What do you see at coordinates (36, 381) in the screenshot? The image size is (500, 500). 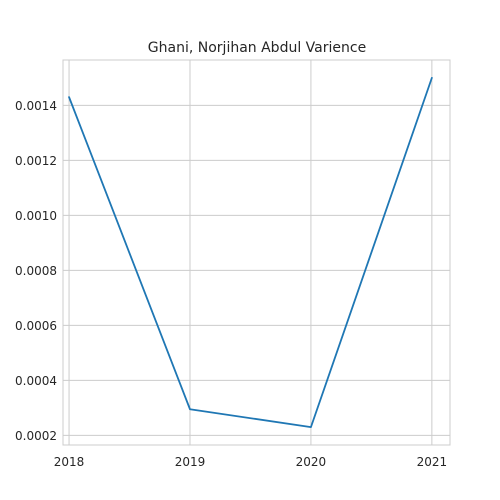 I see `y-tick-label: 0.0004` at bounding box center [36, 381].